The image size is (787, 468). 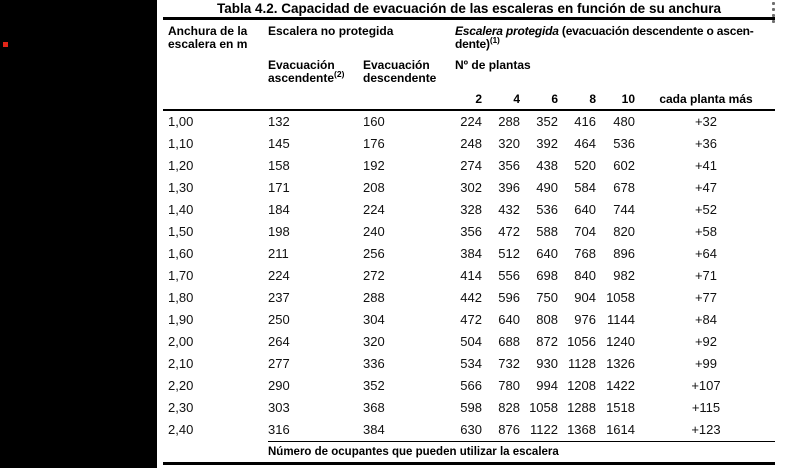 I want to click on red-marker-icon, so click(x=5, y=44).